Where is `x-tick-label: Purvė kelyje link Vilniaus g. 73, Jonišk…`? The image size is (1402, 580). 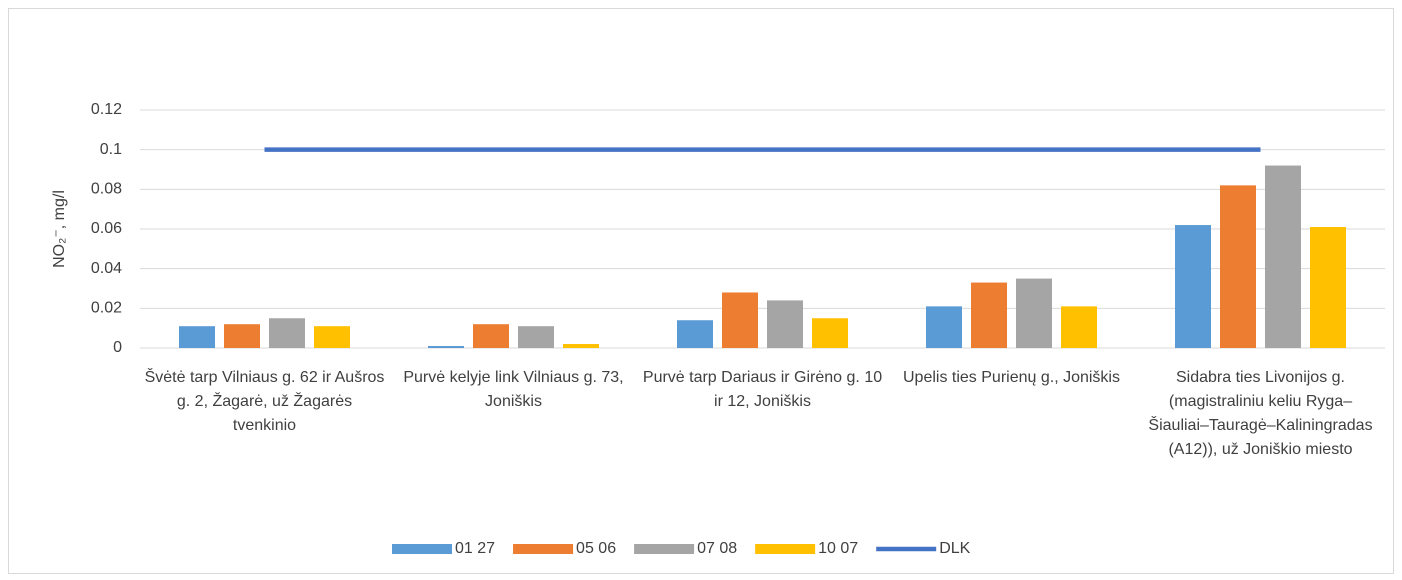 x-tick-label: Purvė kelyje link Vilniaus g. 73, Jonišk… is located at coordinates (513, 389).